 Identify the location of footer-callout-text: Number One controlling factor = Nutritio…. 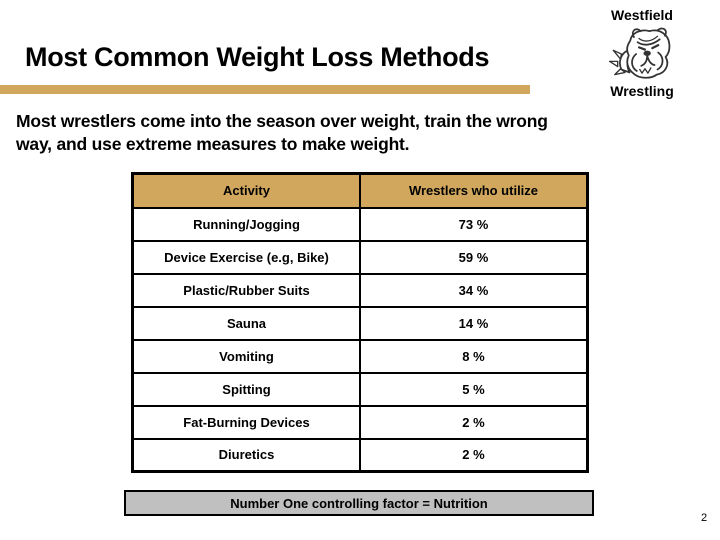
(359, 503).